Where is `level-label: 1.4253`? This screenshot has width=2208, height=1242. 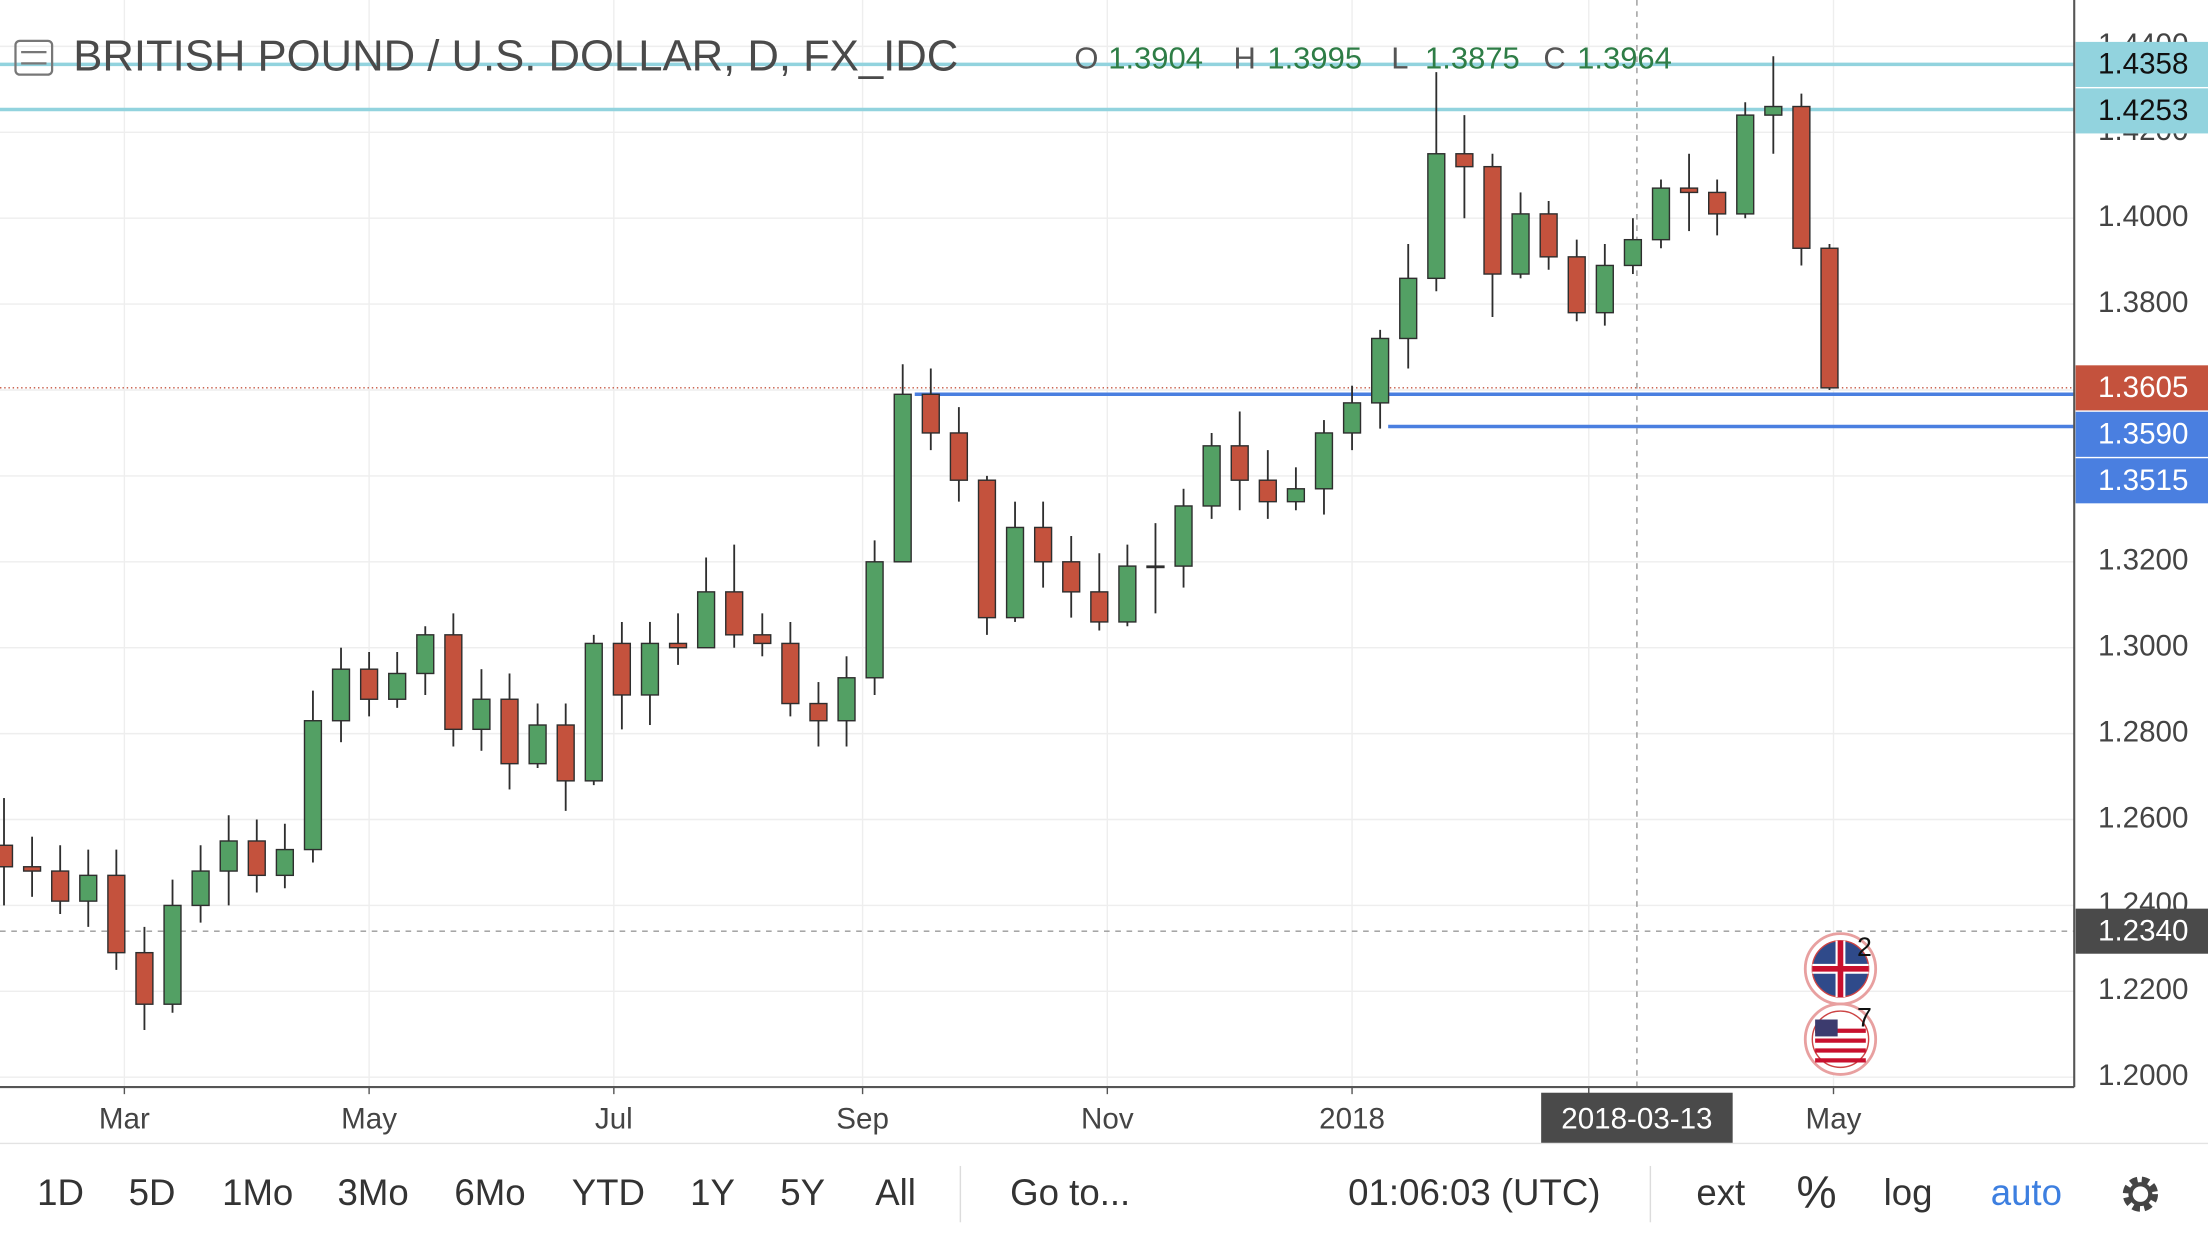
level-label: 1.4253 is located at coordinates (2143, 110).